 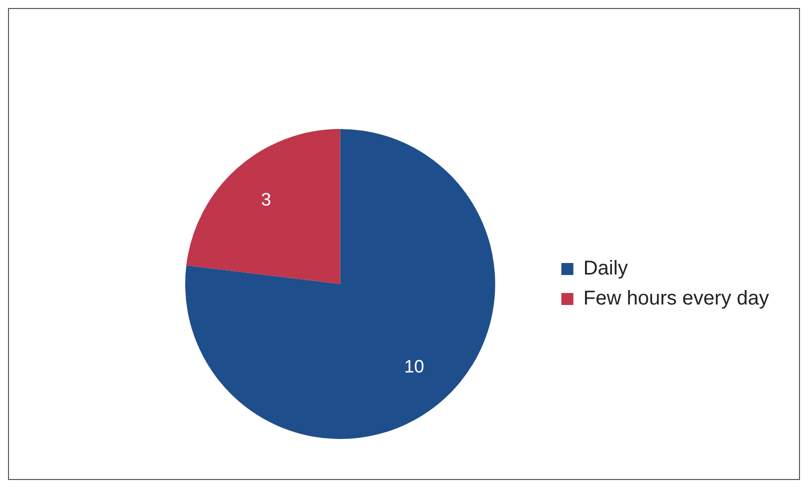 I want to click on data-label: 10, so click(x=414, y=366).